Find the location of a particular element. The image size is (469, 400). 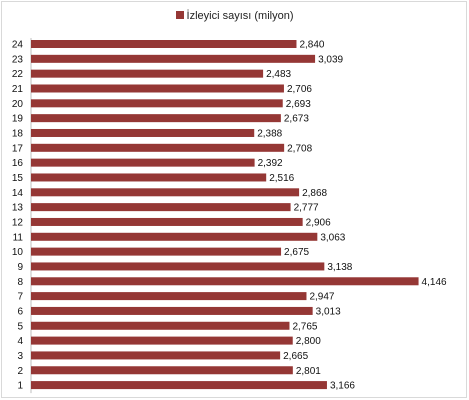

category-label-24: 24 is located at coordinates (18, 45).